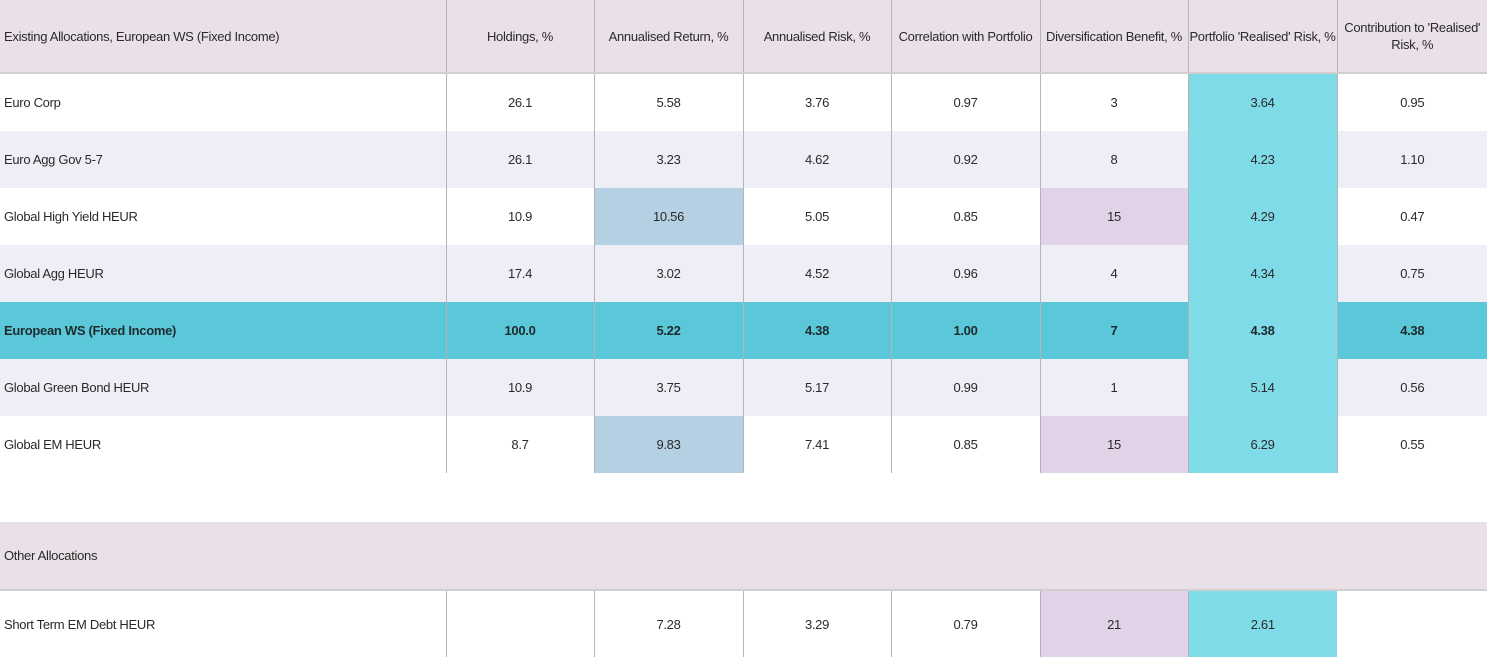  Describe the element at coordinates (816, 623) in the screenshot. I see `risk-cell: 3.29` at that location.